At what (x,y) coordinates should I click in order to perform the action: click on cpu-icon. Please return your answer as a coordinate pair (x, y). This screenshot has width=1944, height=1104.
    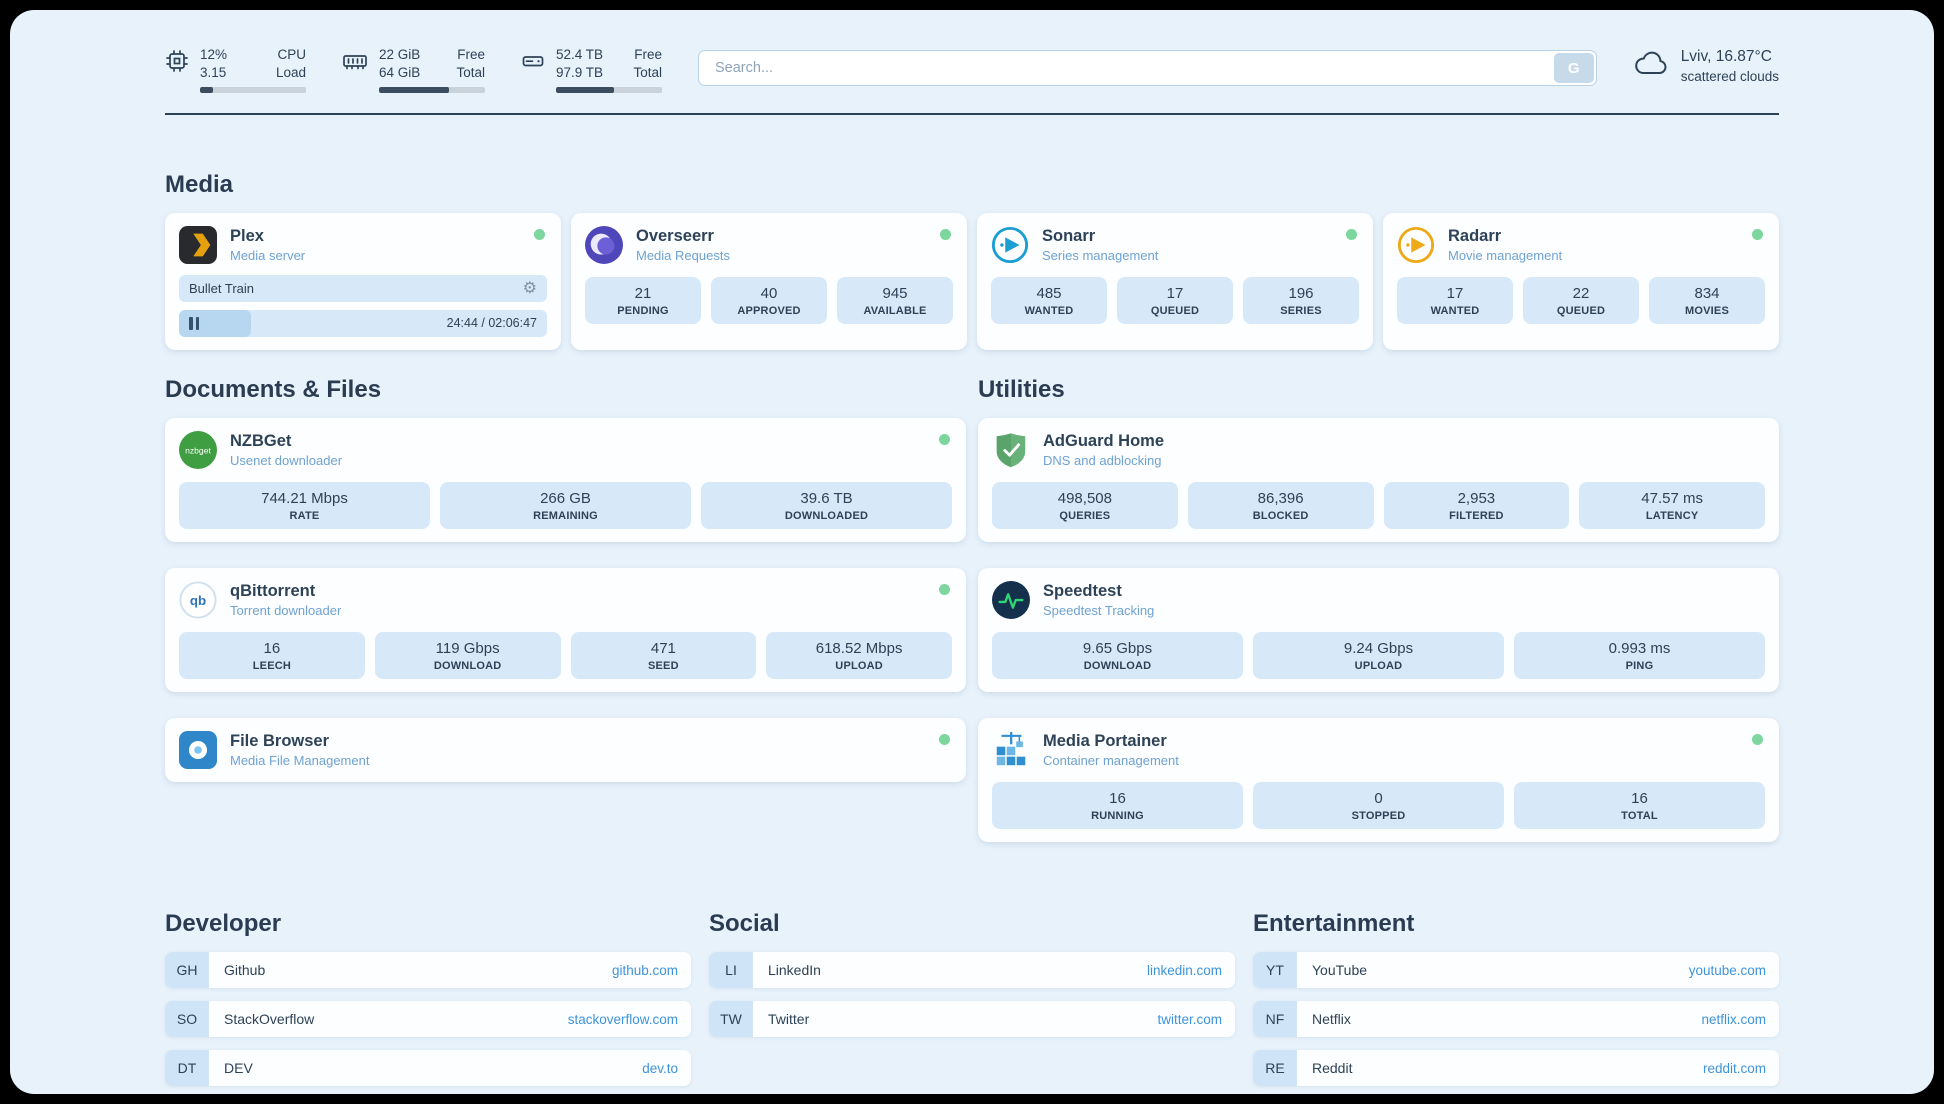
    Looking at the image, I should click on (177, 71).